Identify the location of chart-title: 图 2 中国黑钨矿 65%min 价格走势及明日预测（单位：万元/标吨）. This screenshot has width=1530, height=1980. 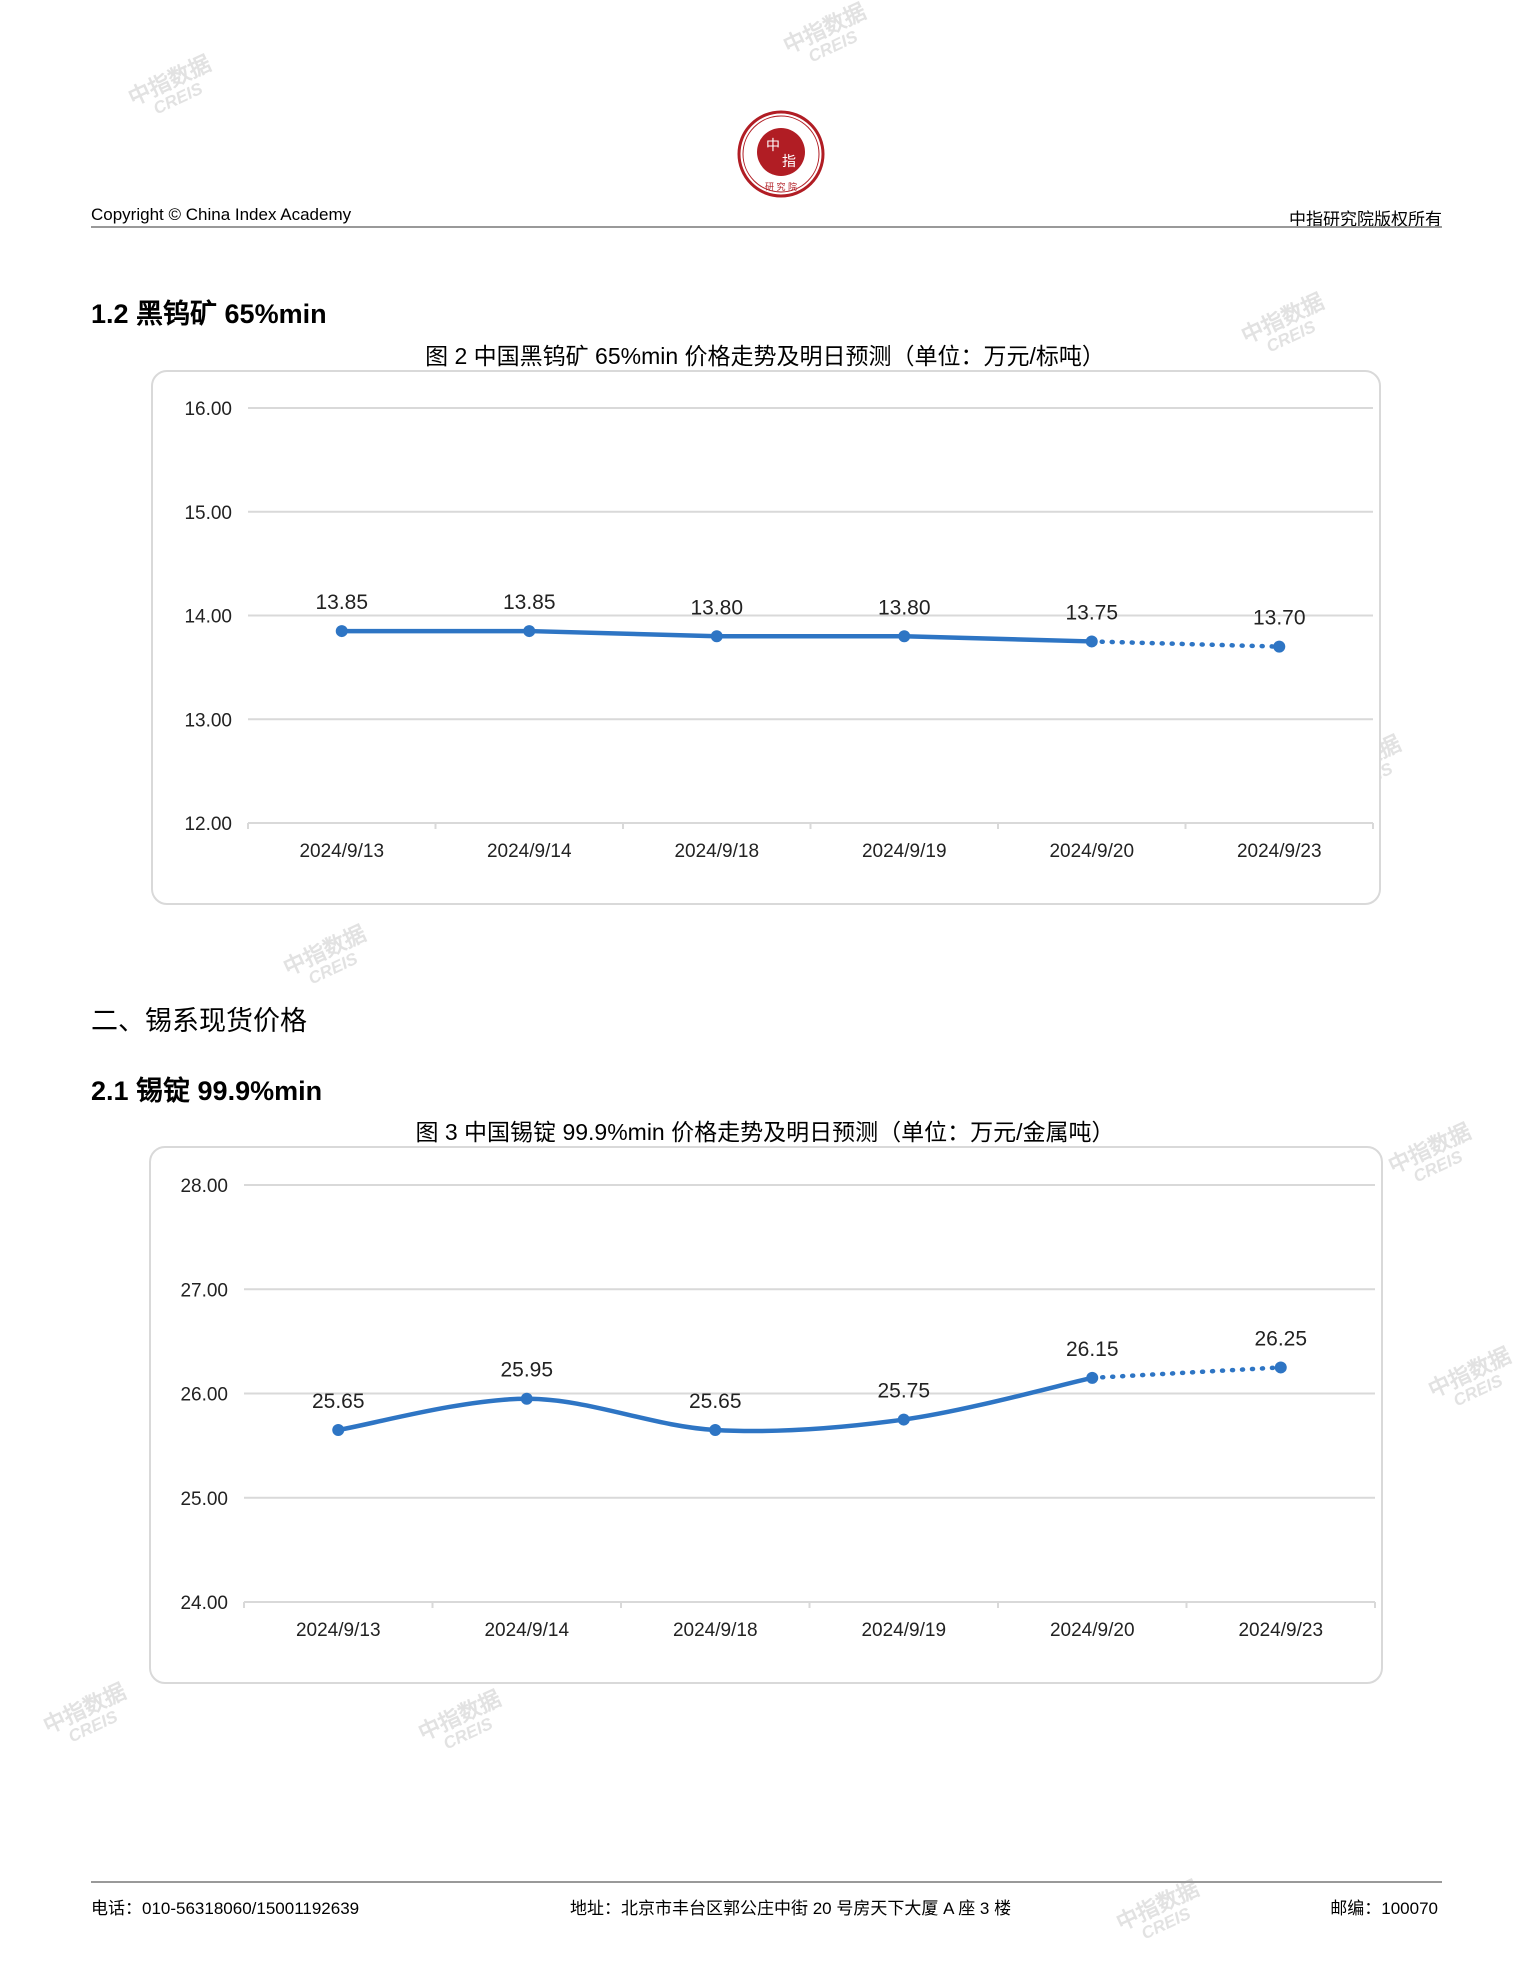
(765, 356).